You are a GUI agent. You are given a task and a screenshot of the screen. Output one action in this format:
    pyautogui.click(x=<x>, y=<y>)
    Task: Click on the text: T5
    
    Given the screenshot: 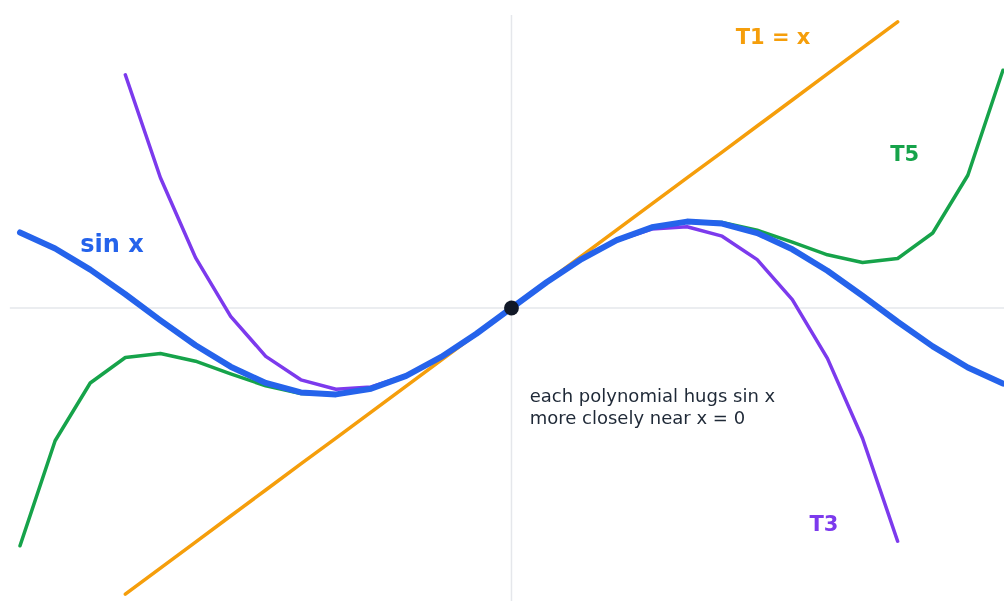 What is the action you would take?
    pyautogui.click(x=905, y=153)
    